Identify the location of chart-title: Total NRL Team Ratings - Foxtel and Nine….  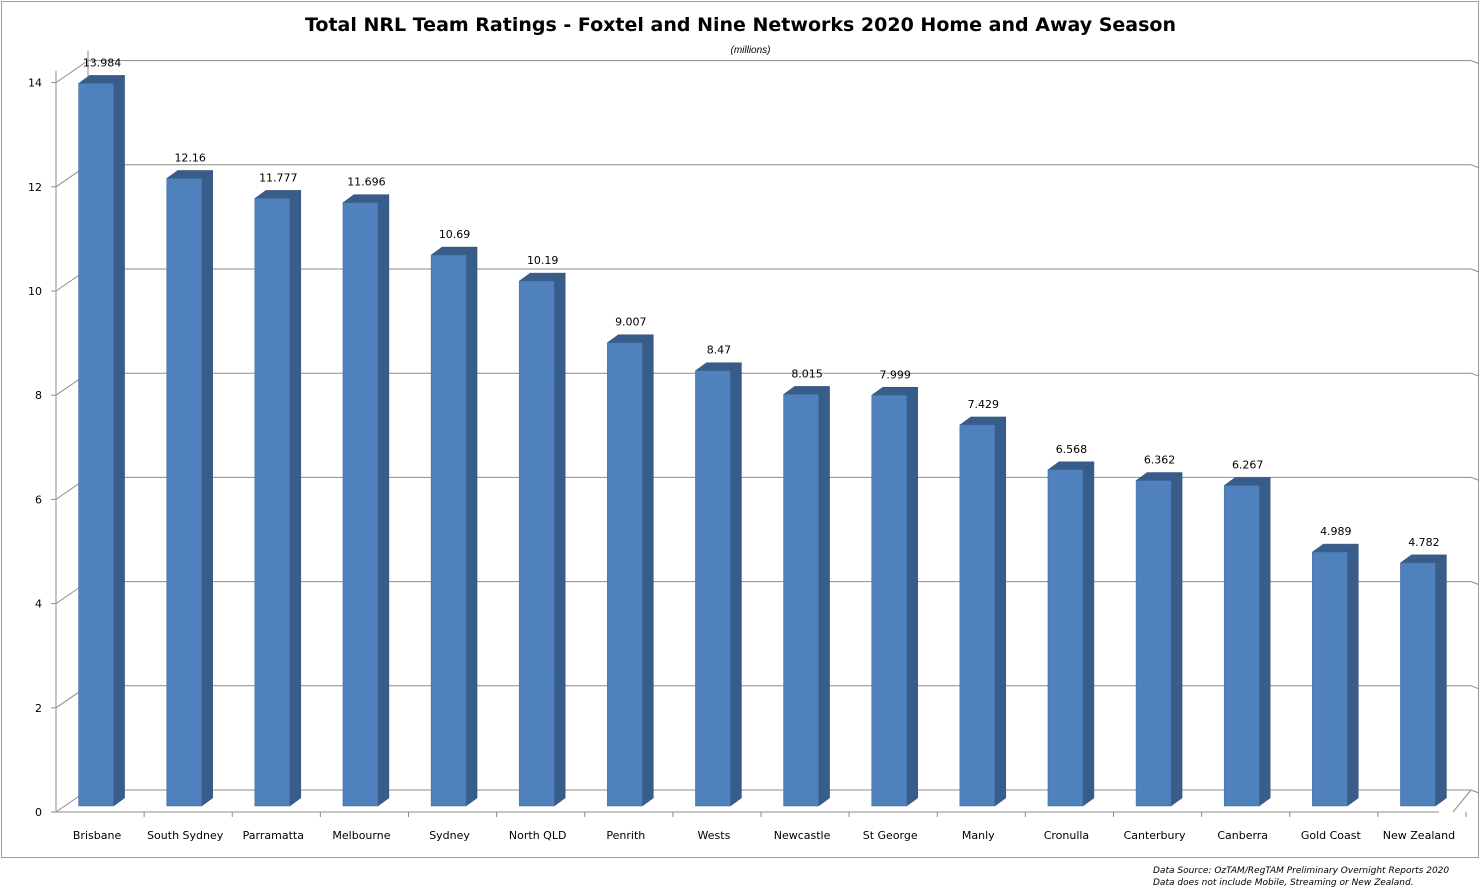
(740, 25).